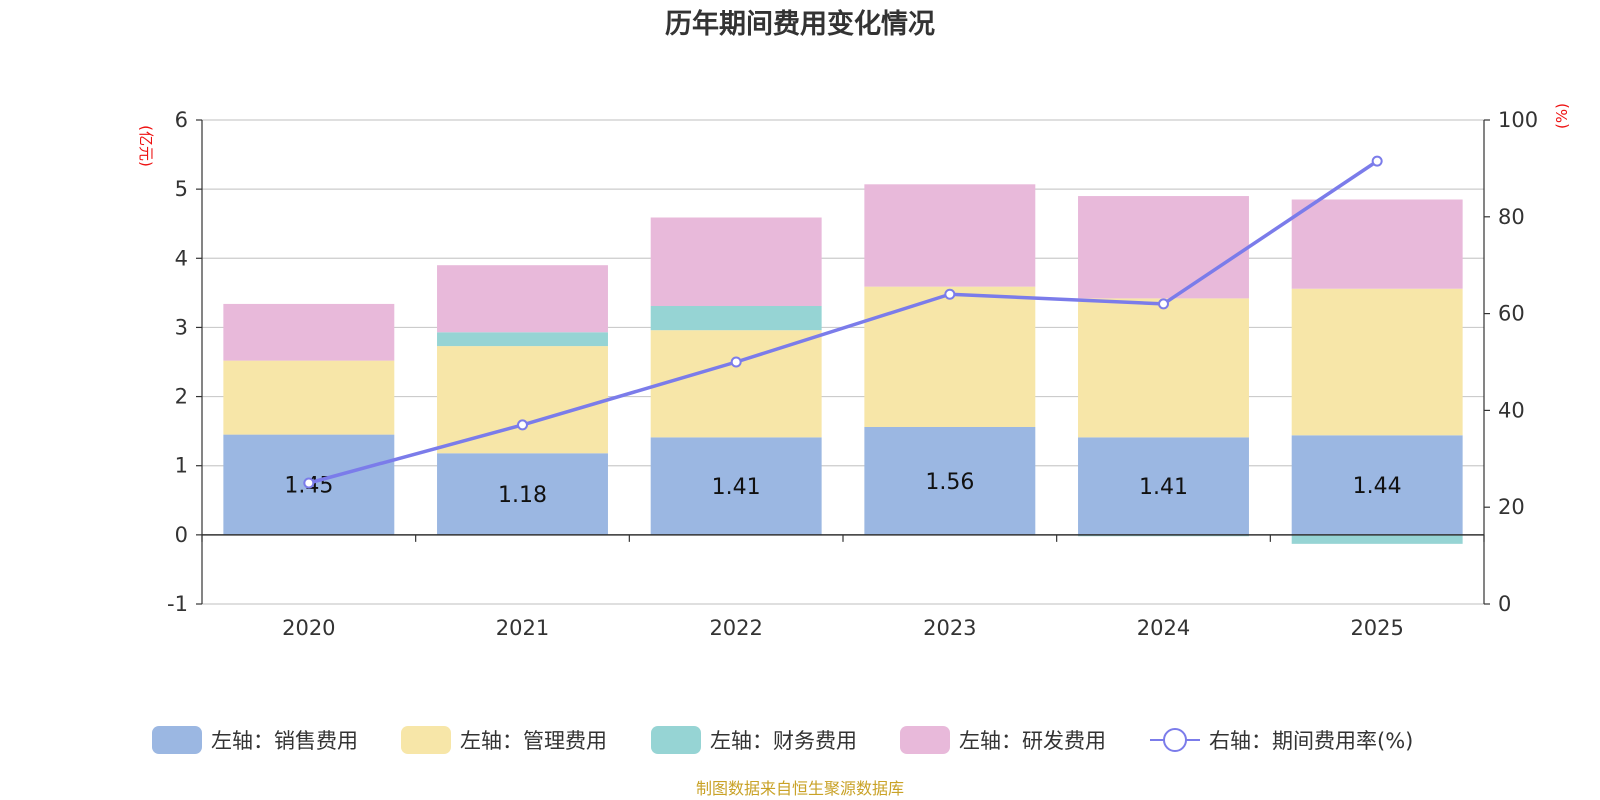  What do you see at coordinates (1511, 217) in the screenshot?
I see `right-tick-label: 80` at bounding box center [1511, 217].